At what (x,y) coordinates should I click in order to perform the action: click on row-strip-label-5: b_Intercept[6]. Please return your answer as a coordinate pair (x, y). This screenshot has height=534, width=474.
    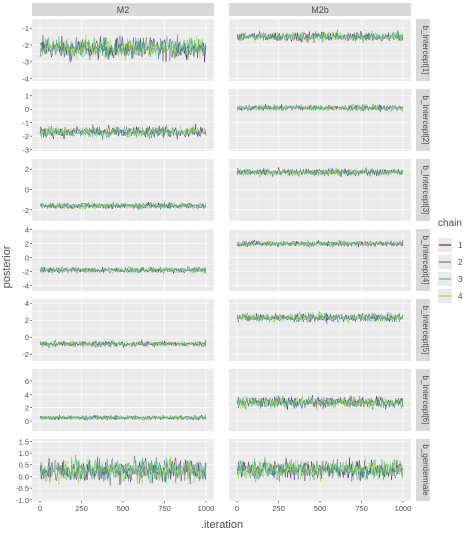
    Looking at the image, I should click on (425, 400).